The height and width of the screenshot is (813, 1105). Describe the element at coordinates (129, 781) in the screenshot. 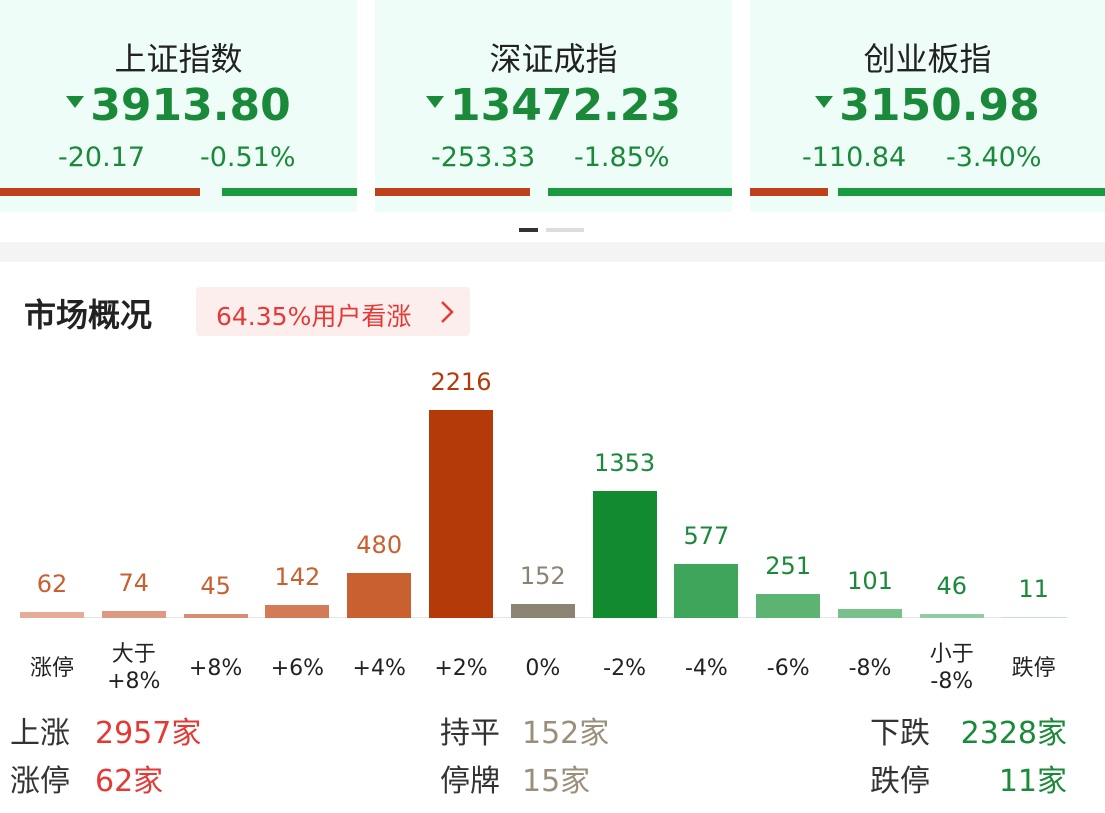

I see `stat-value: 62家` at that location.